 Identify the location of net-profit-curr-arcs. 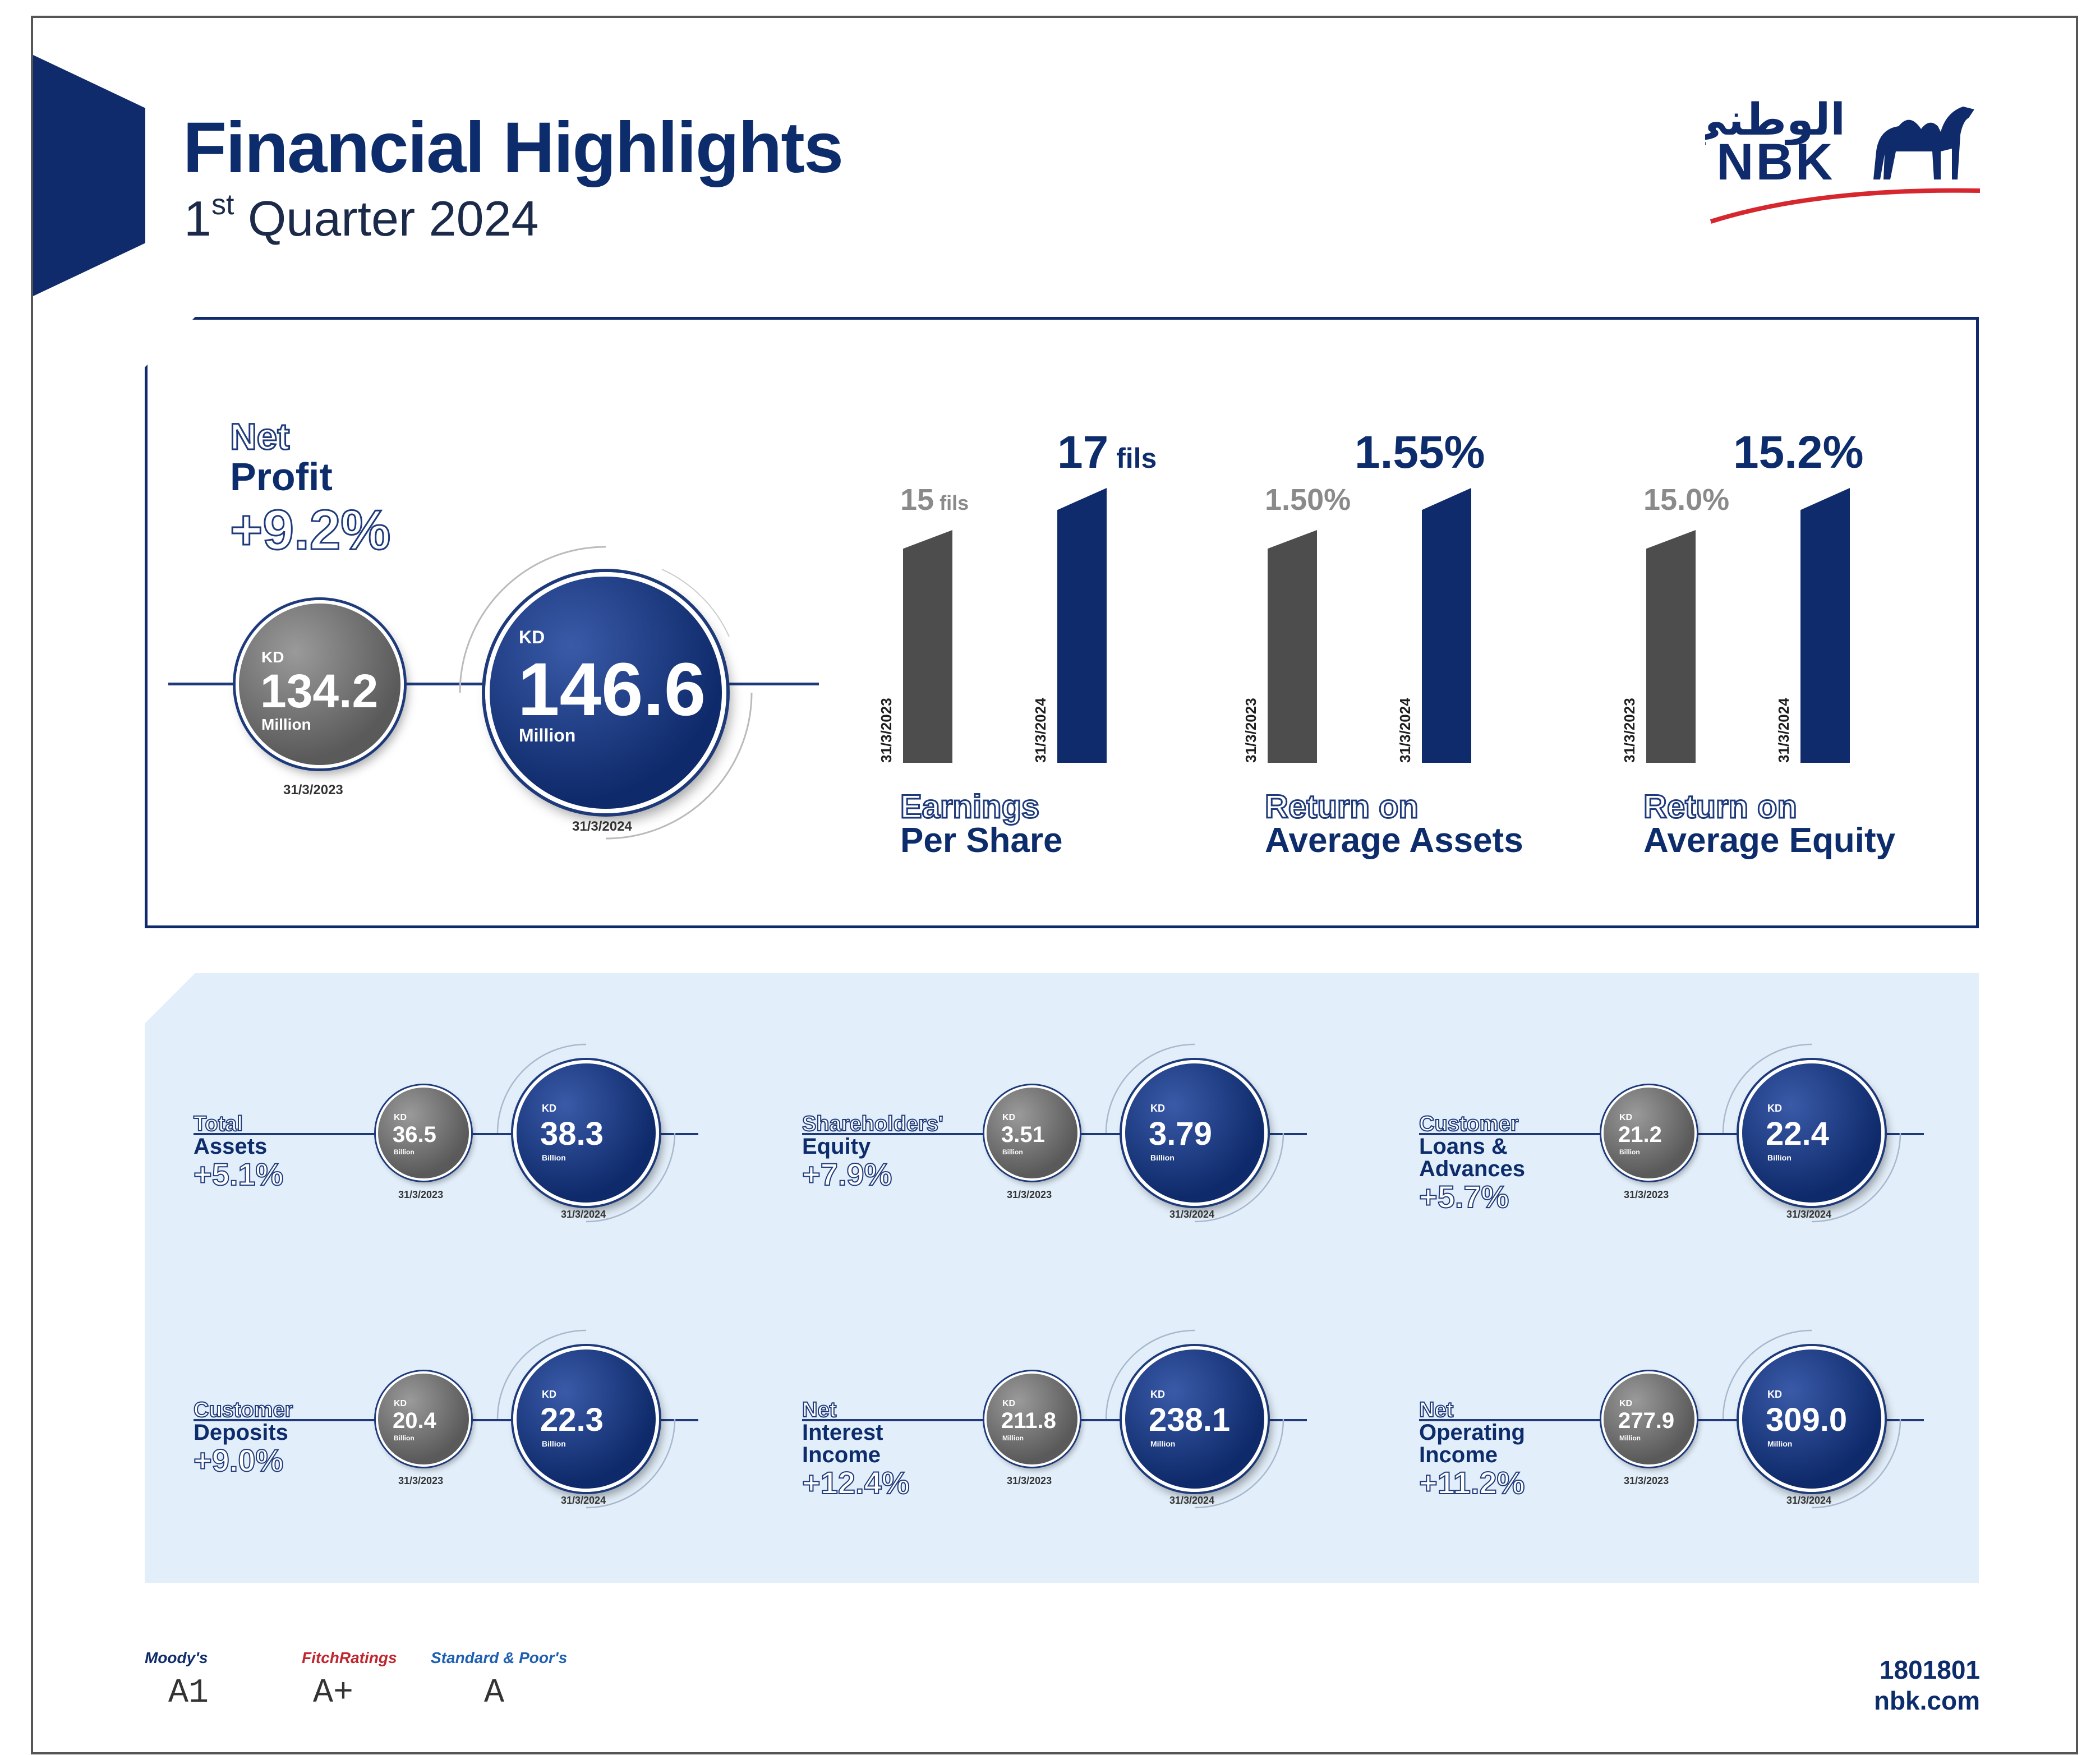
(606, 693).